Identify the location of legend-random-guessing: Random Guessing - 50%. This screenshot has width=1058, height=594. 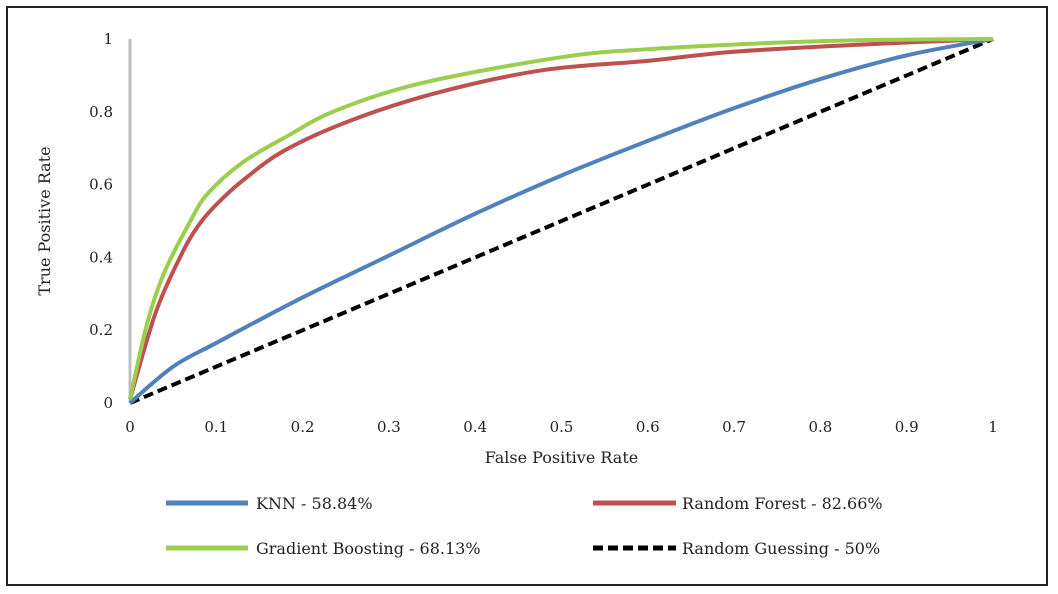
(736, 548).